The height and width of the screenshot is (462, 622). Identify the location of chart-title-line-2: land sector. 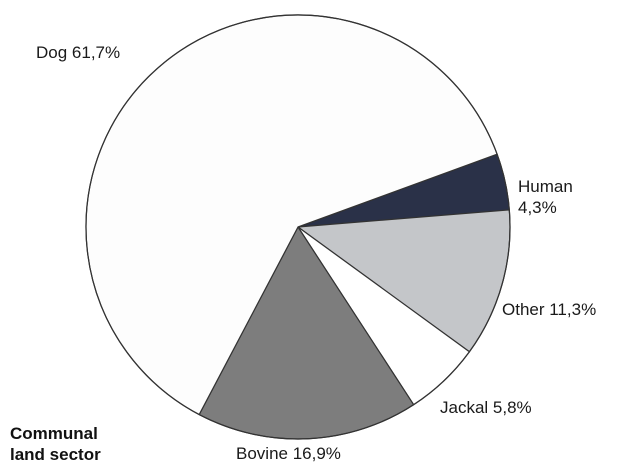
(55, 453).